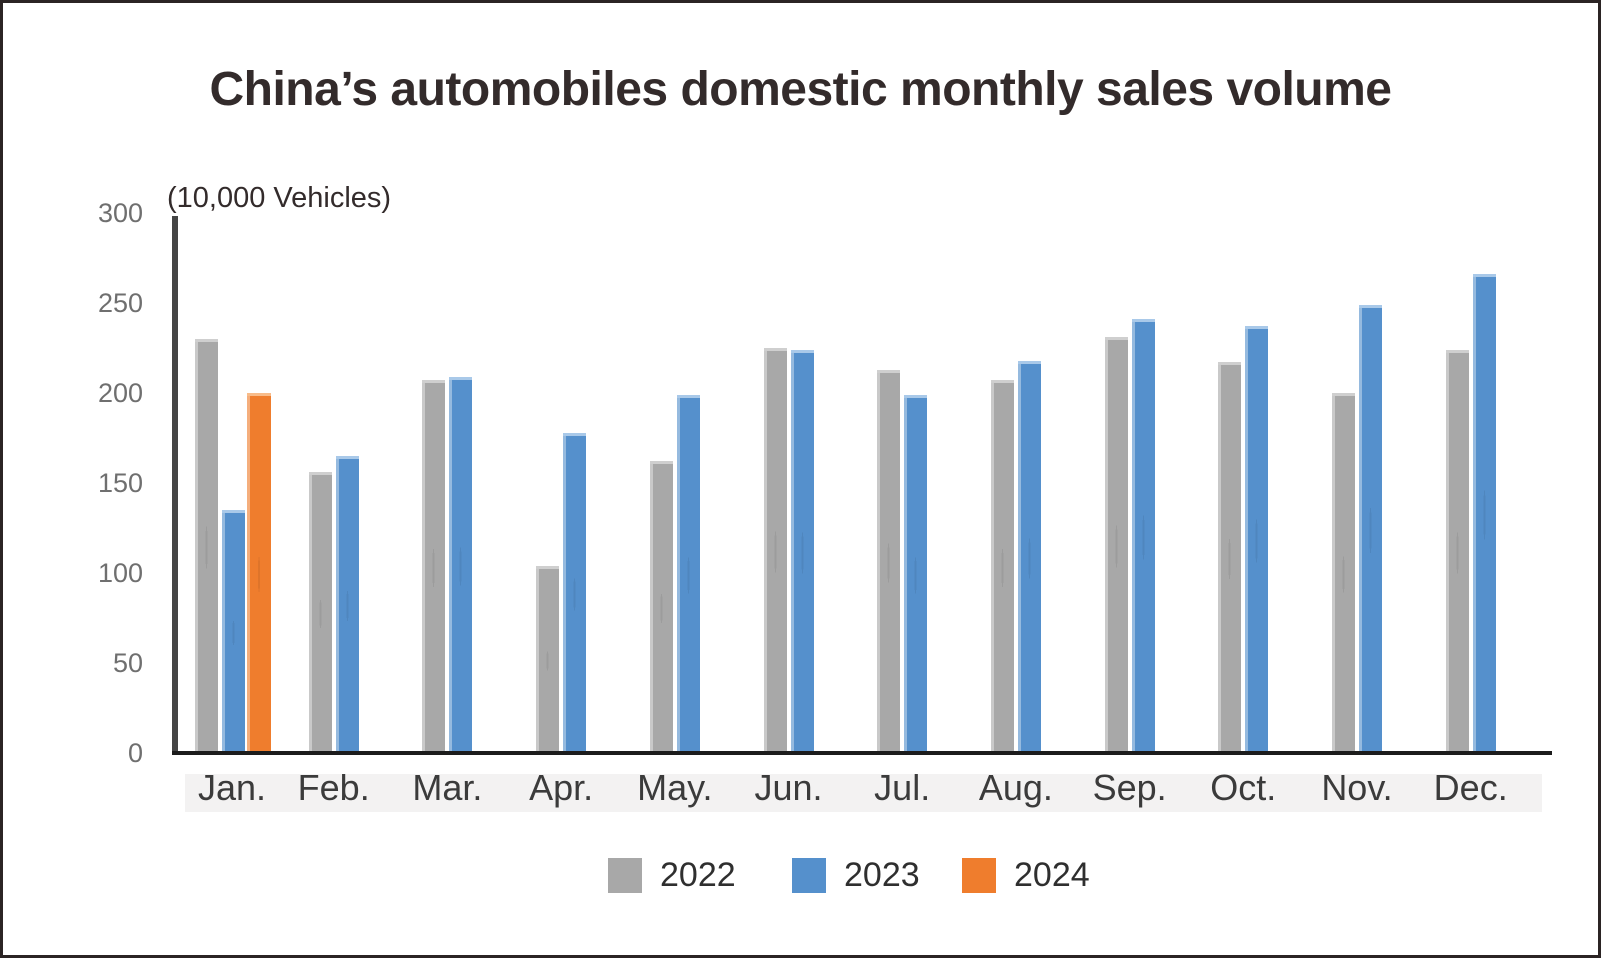  What do you see at coordinates (320, 612) in the screenshot?
I see `bar-2022-feb` at bounding box center [320, 612].